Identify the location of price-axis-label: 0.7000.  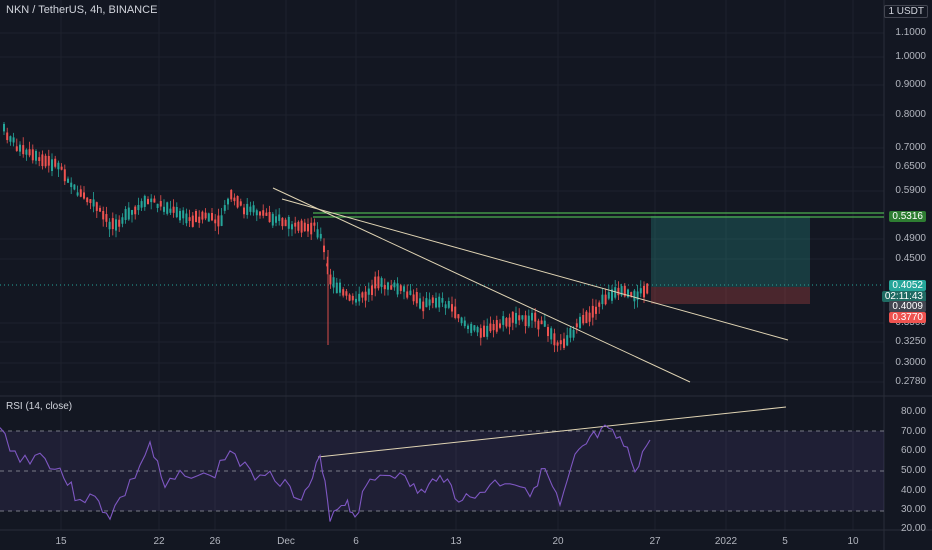
(910, 147).